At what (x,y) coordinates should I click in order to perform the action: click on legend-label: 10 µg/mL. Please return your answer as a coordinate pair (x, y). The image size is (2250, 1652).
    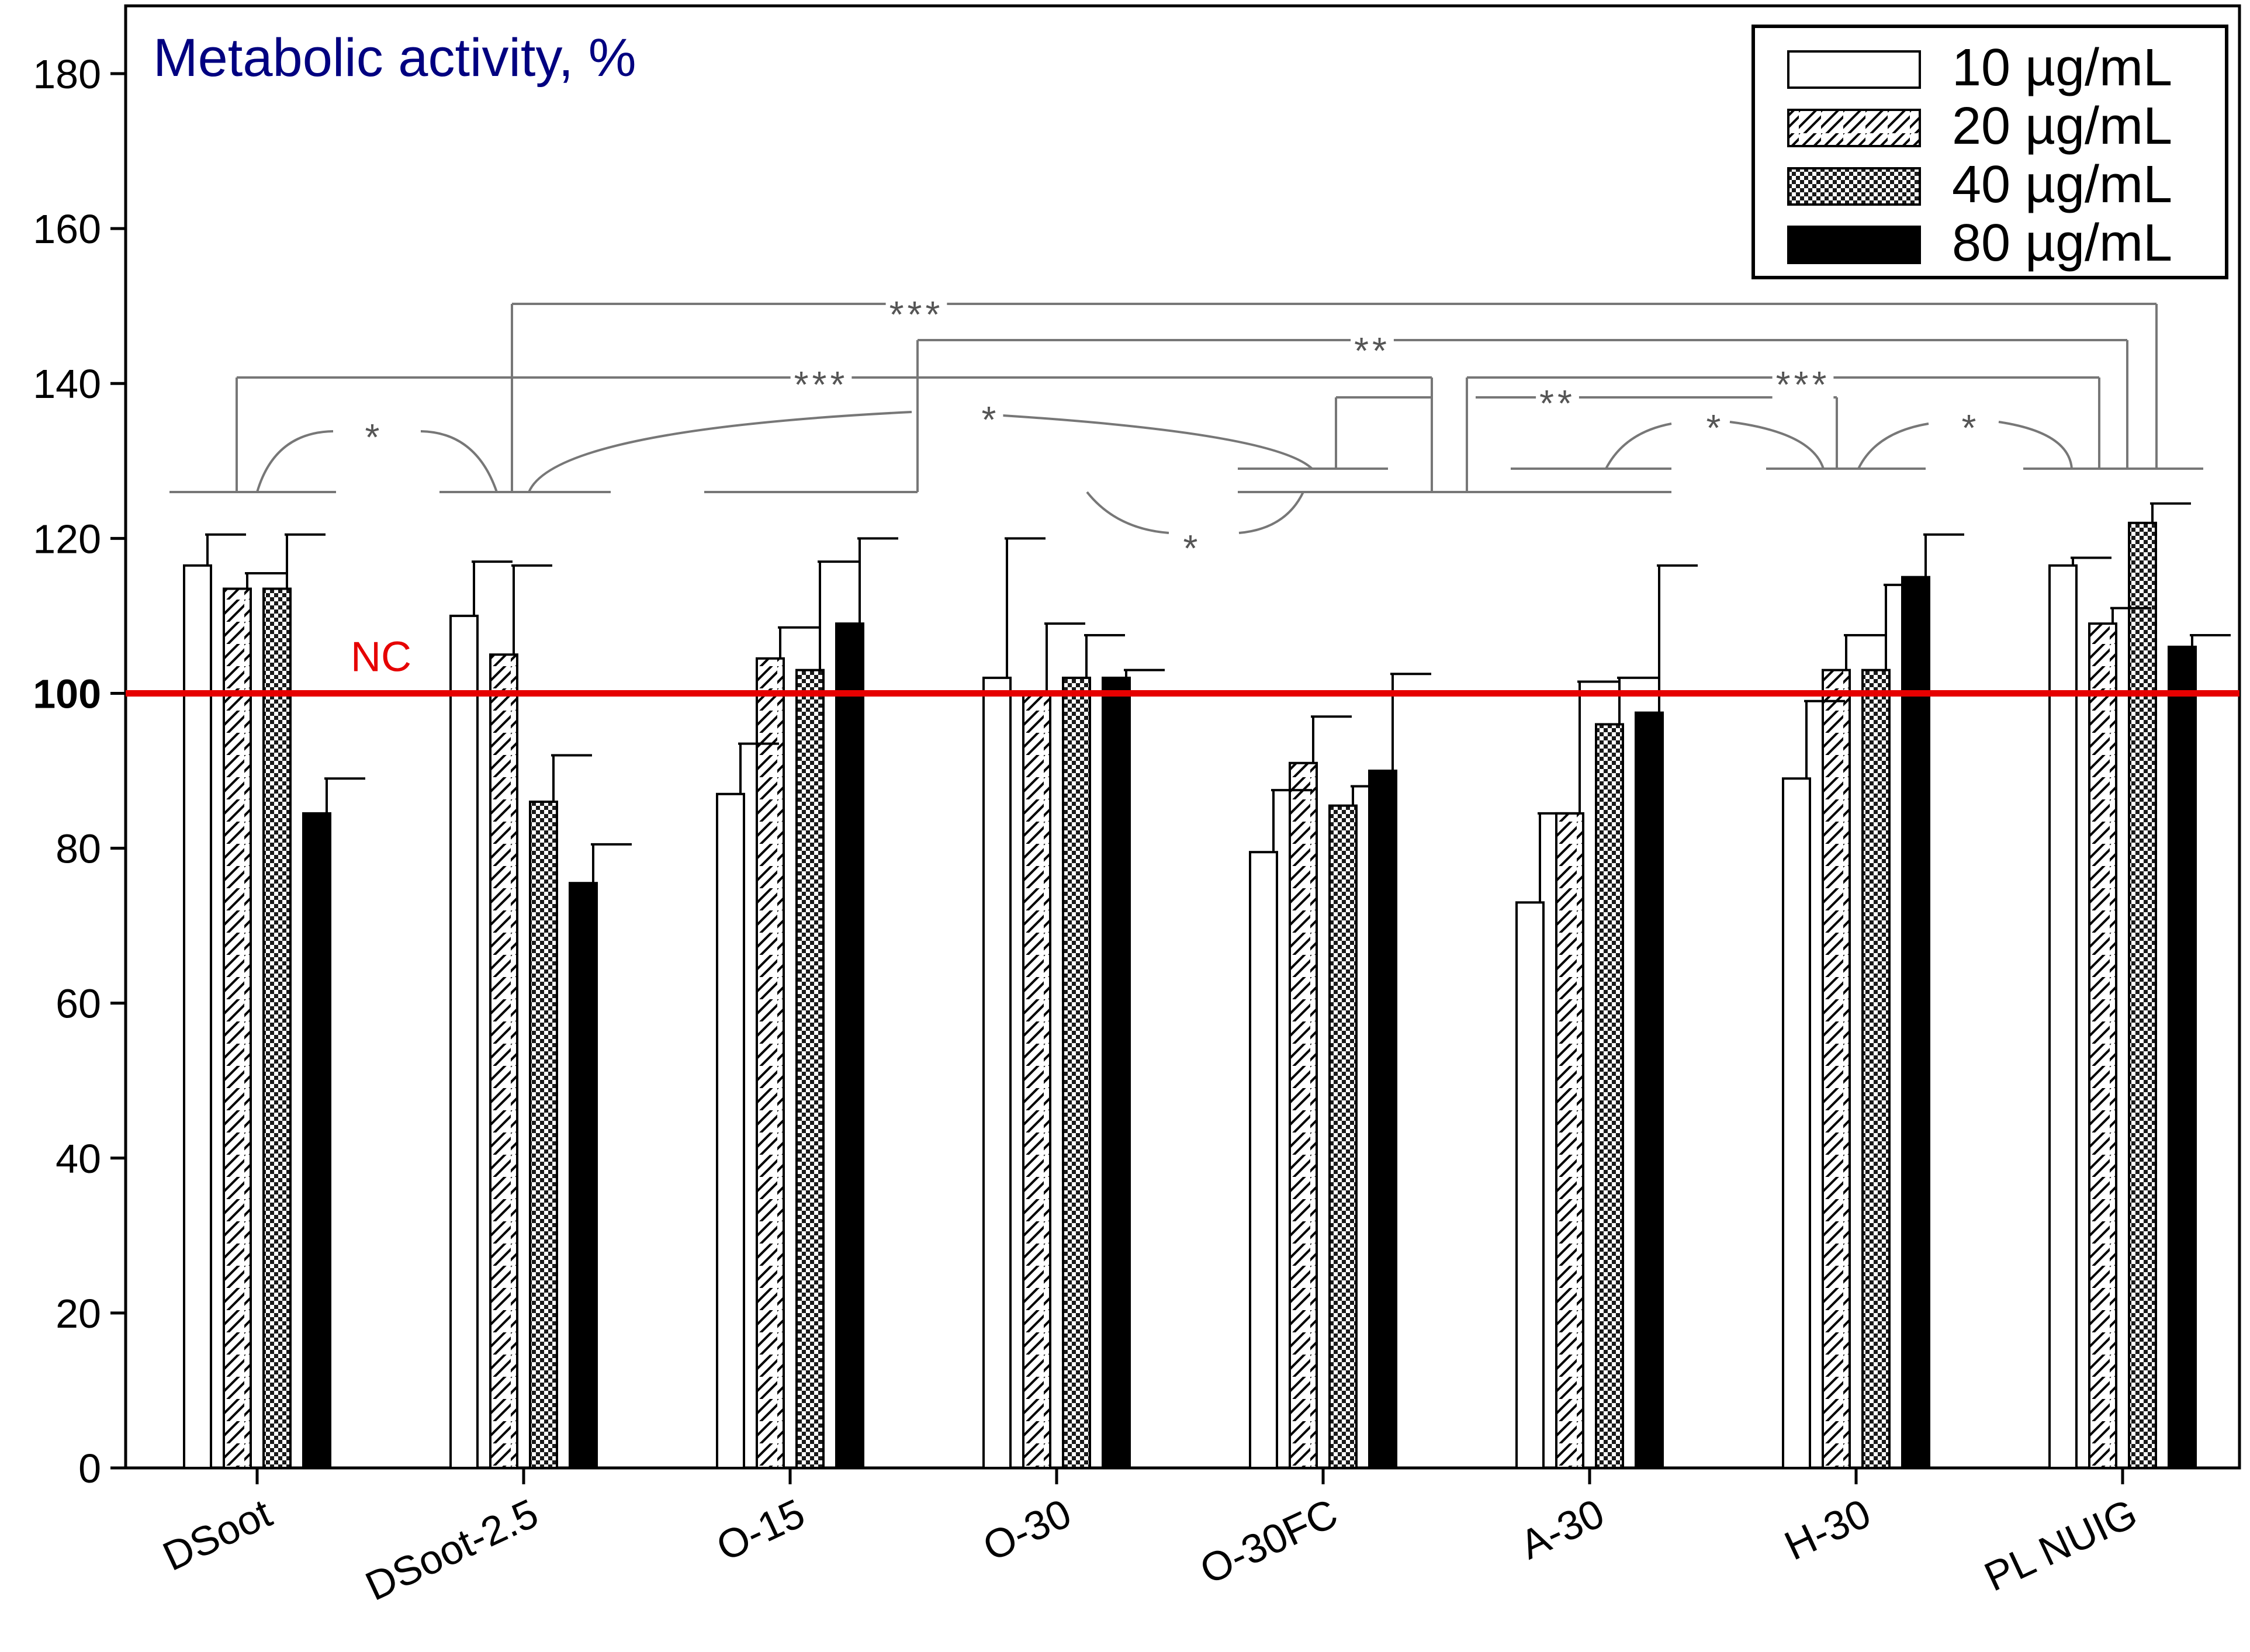
    Looking at the image, I should click on (2062, 68).